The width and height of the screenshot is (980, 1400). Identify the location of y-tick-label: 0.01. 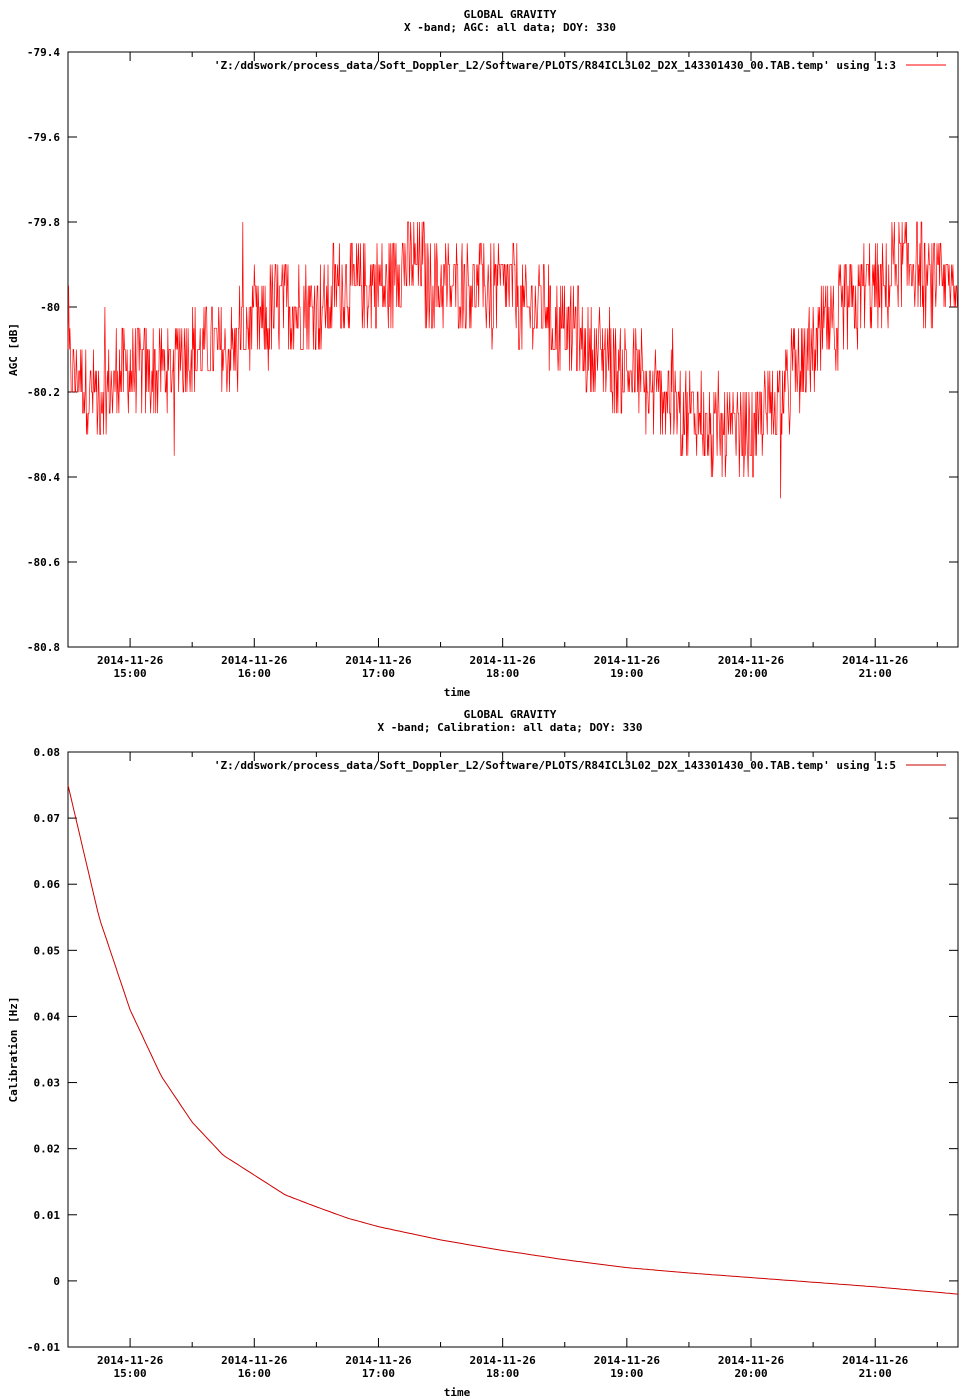
(47, 1215).